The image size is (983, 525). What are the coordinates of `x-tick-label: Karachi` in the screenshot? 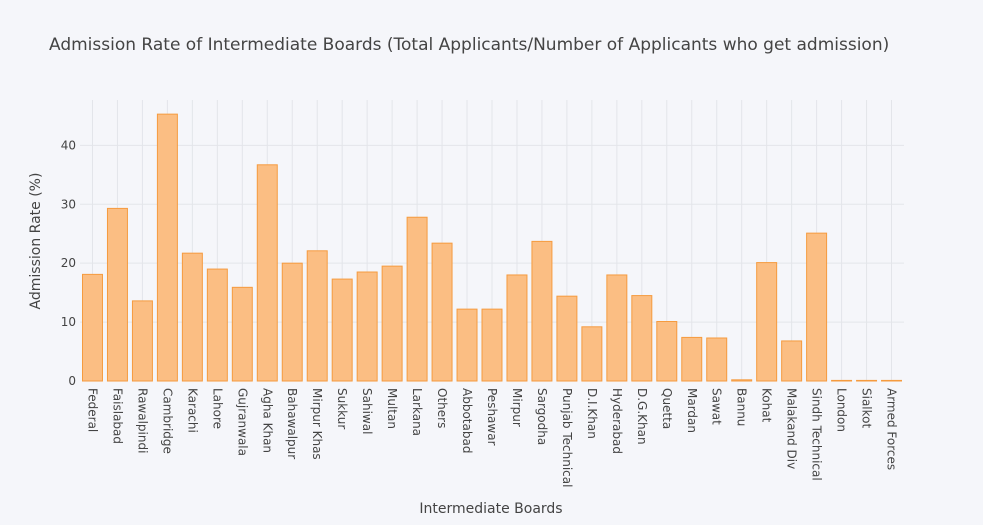 It's located at (192, 410).